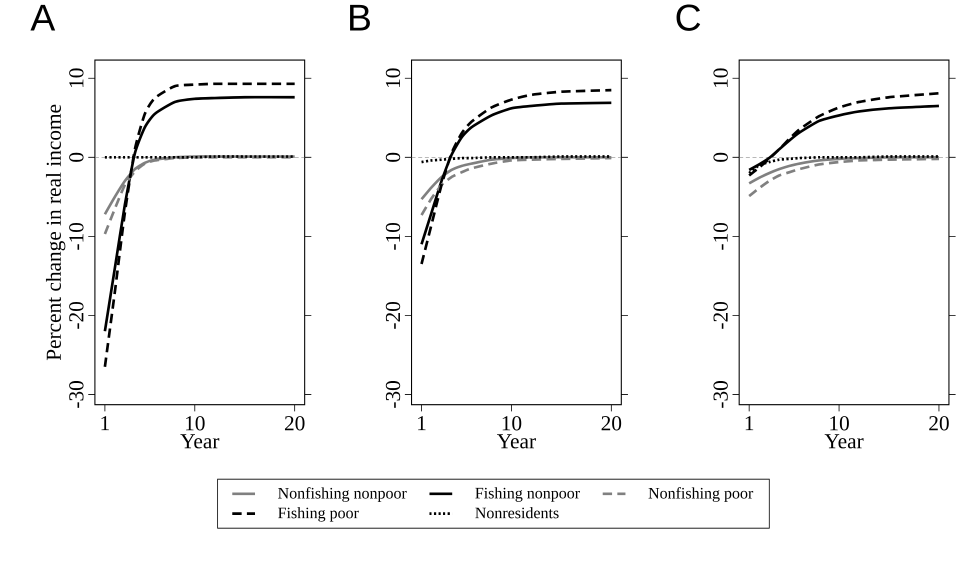 The width and height of the screenshot is (956, 569). What do you see at coordinates (56, 232) in the screenshot?
I see `y-axis-title: Percent change in real income` at bounding box center [56, 232].